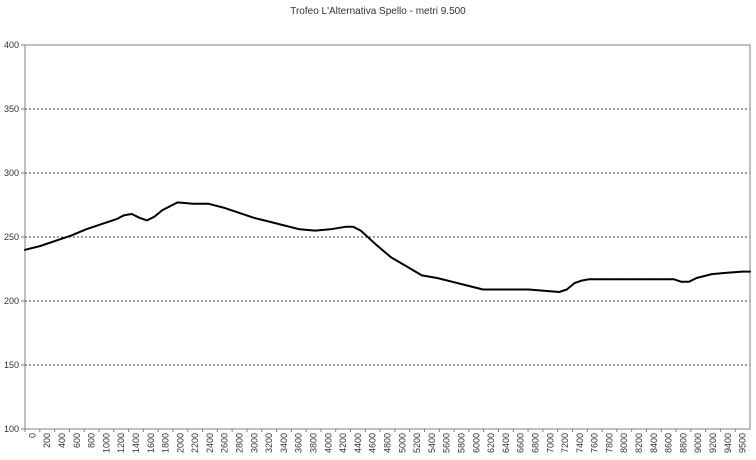 This screenshot has height=460, width=756. I want to click on y-tick-label: 300, so click(11, 173).